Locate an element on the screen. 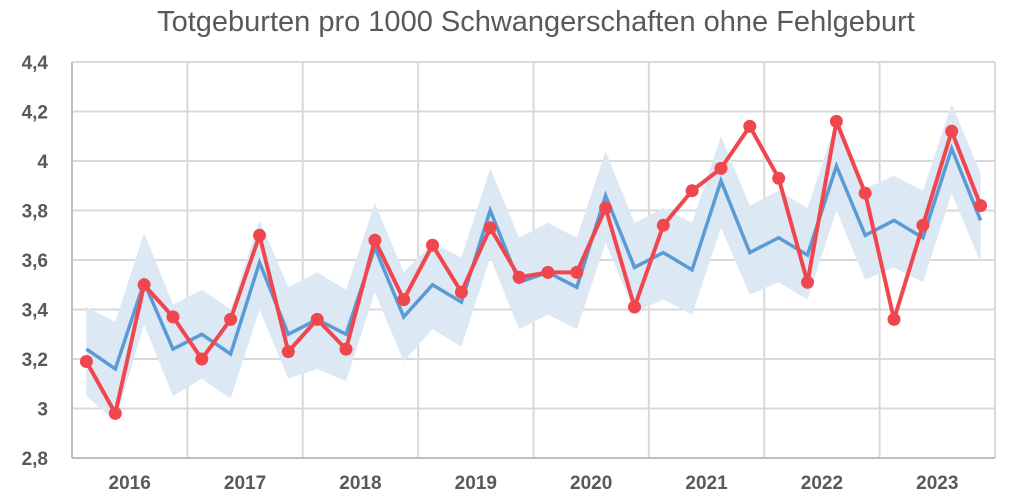 This screenshot has height=504, width=1012. y-tick-label: 3,8 is located at coordinates (35, 212).